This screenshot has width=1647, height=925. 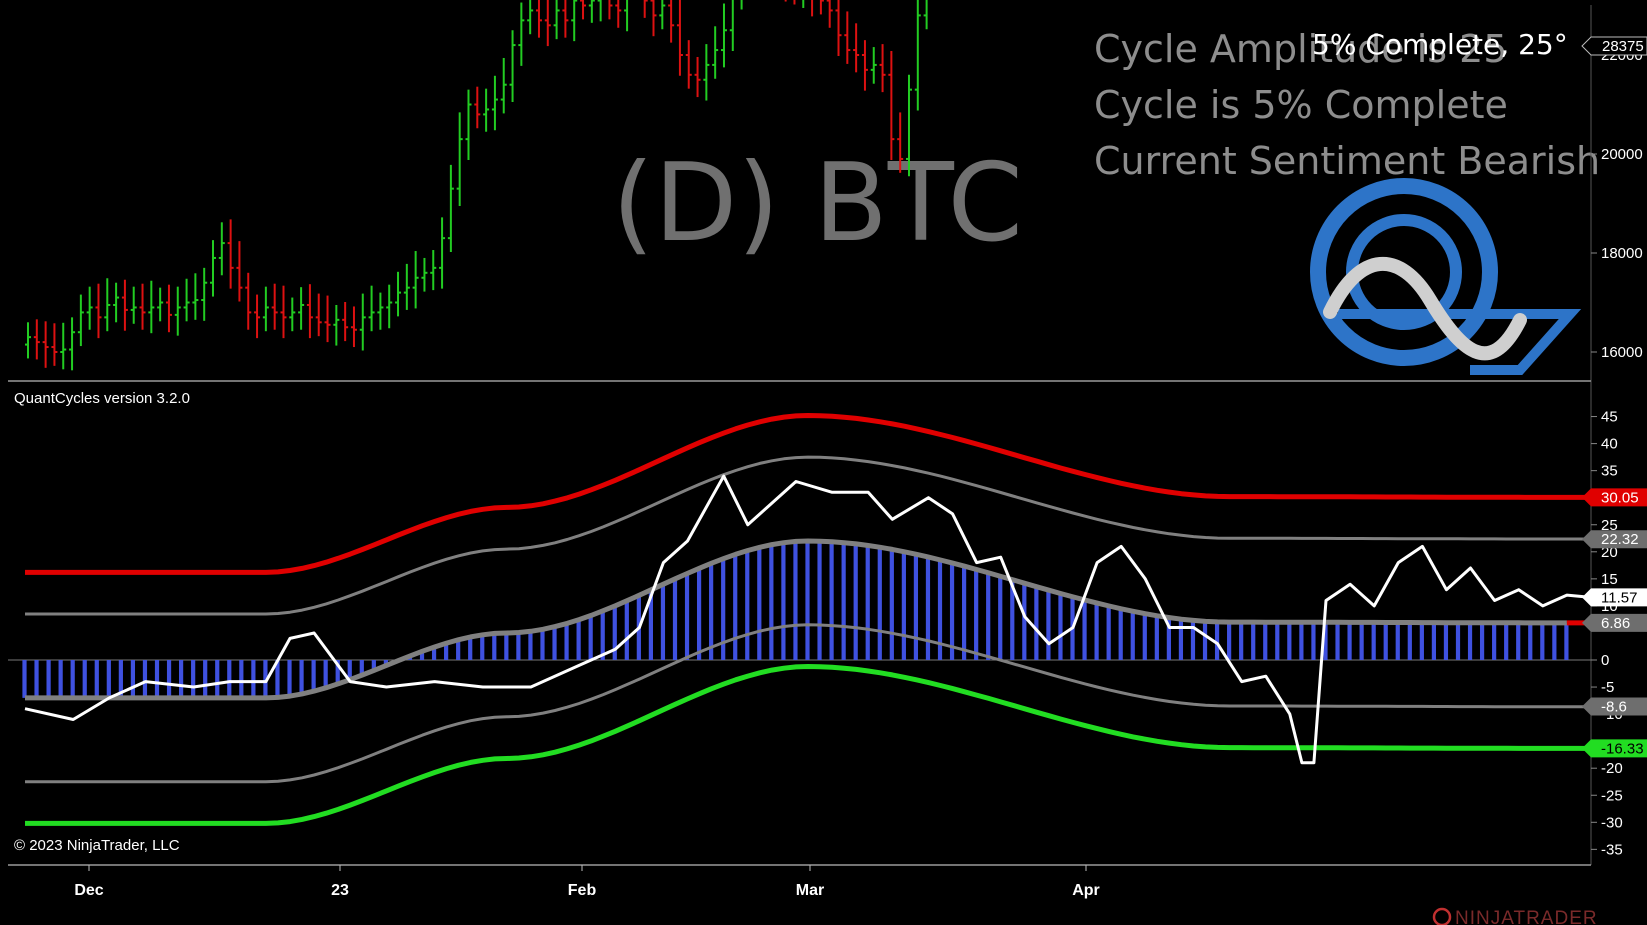 What do you see at coordinates (1609, 471) in the screenshot?
I see `indicator-tick-label: 35` at bounding box center [1609, 471].